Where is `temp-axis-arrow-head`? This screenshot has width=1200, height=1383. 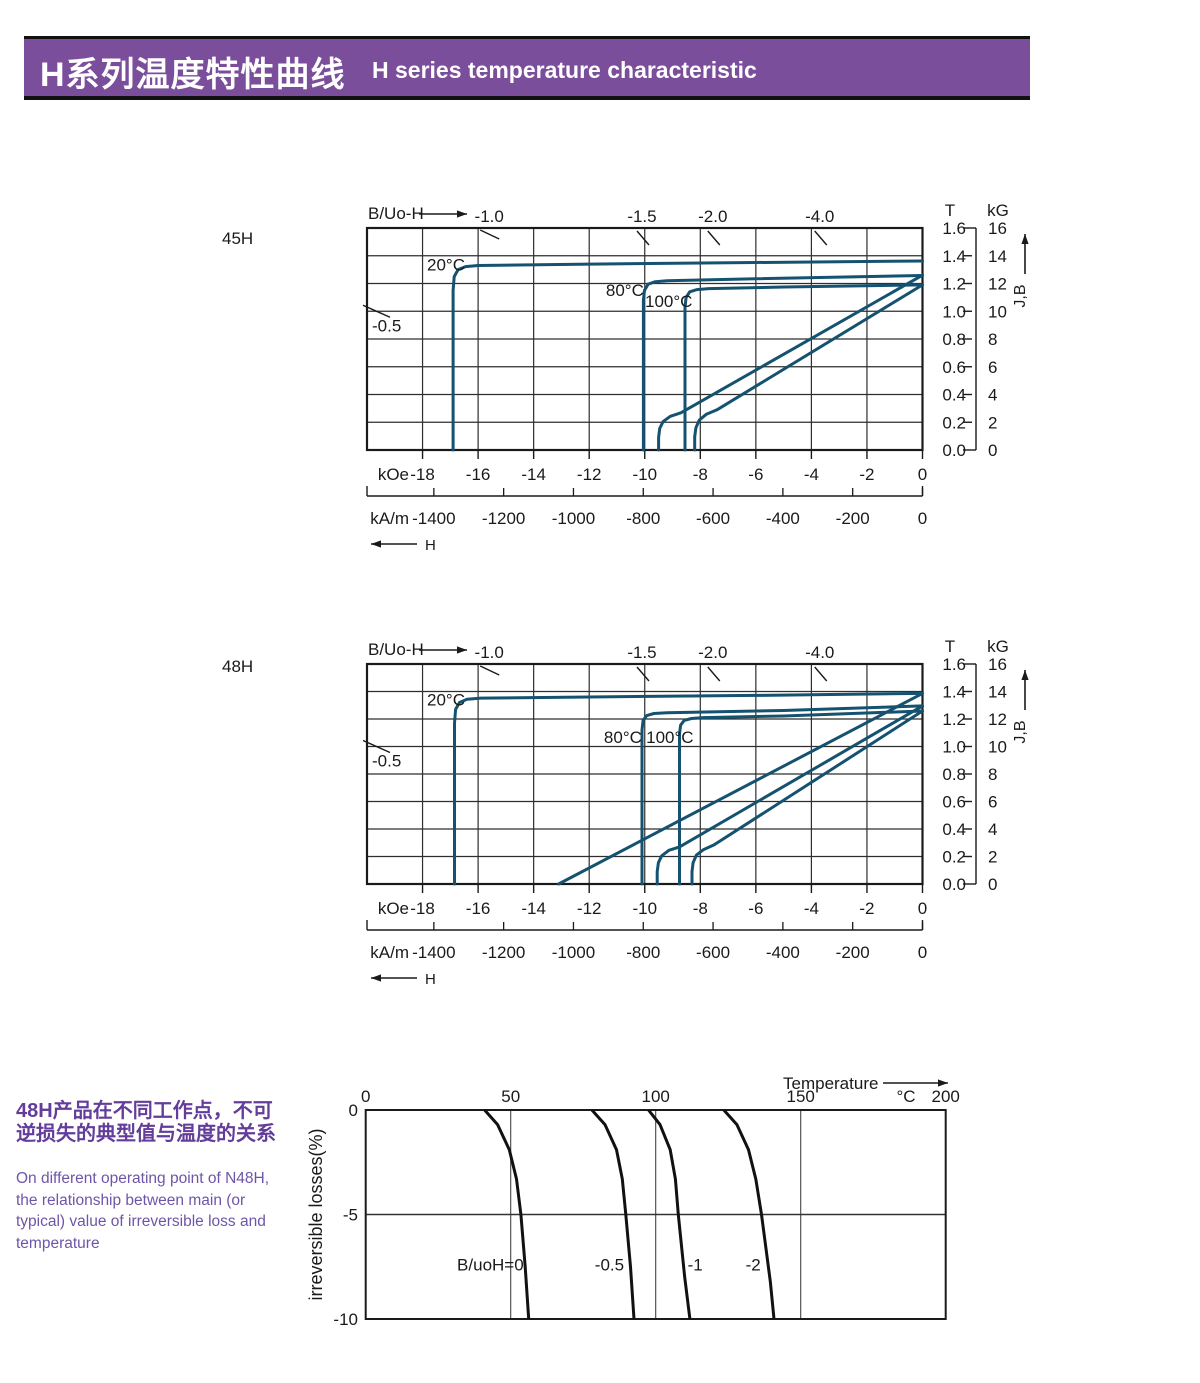 temp-axis-arrow-head is located at coordinates (943, 1083).